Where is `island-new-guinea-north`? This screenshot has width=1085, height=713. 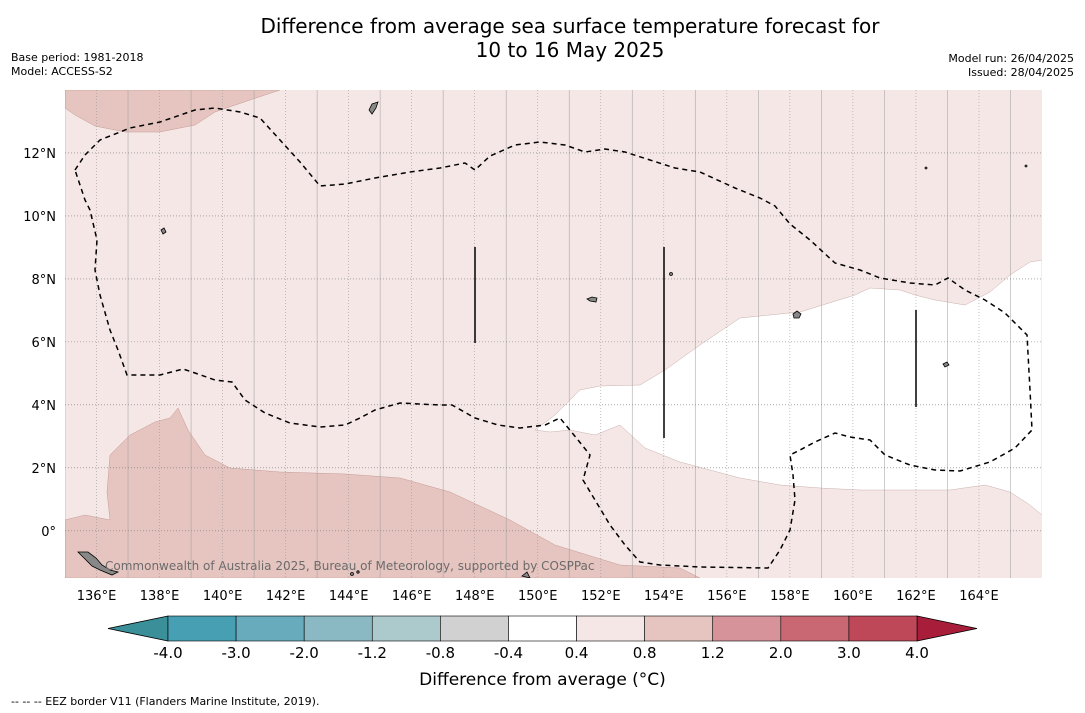 island-new-guinea-north is located at coordinates (98, 563).